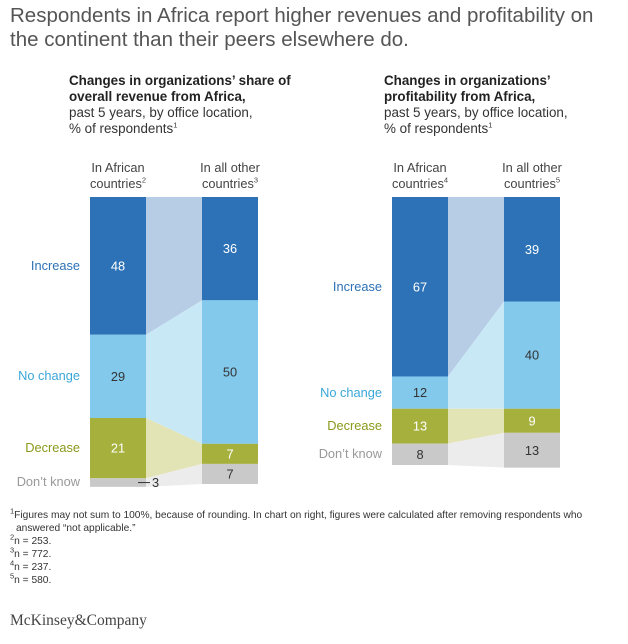  I want to click on column-label-note: 2, so click(144, 180).